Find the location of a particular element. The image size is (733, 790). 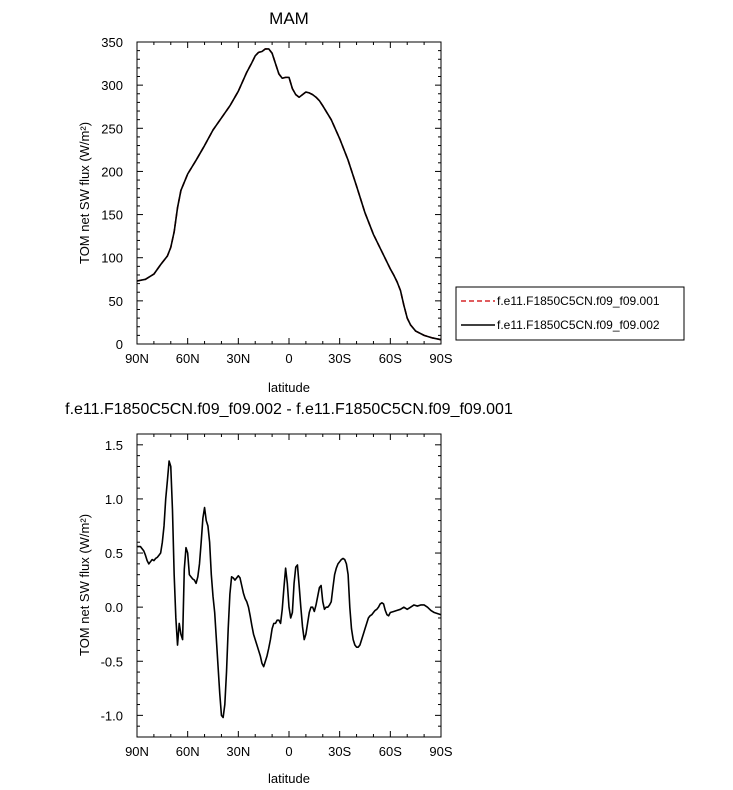

flux-chart-x-tick-label: 60S is located at coordinates (390, 358).